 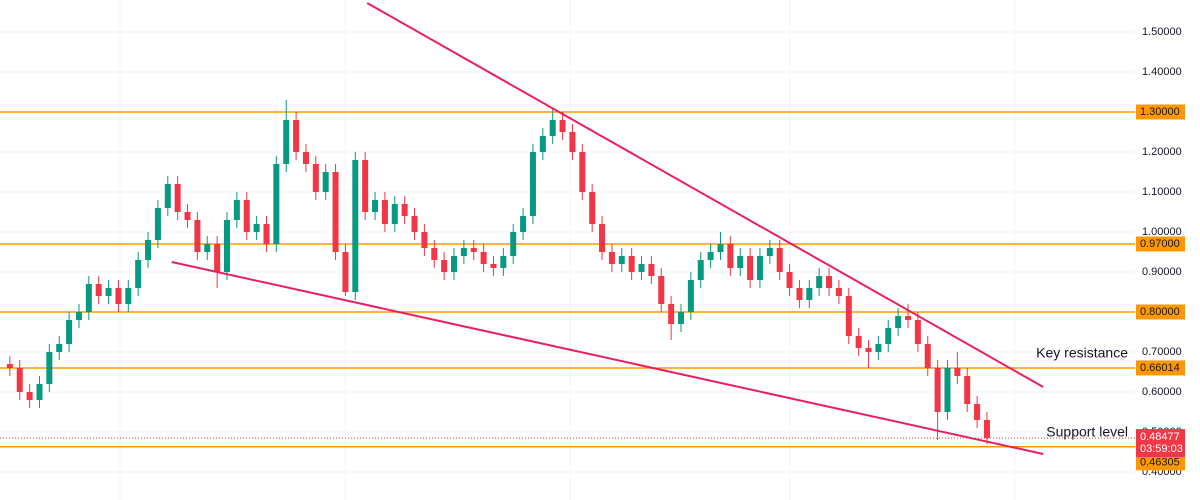 What do you see at coordinates (1162, 352) in the screenshot?
I see `y-tick-label: 0.70000` at bounding box center [1162, 352].